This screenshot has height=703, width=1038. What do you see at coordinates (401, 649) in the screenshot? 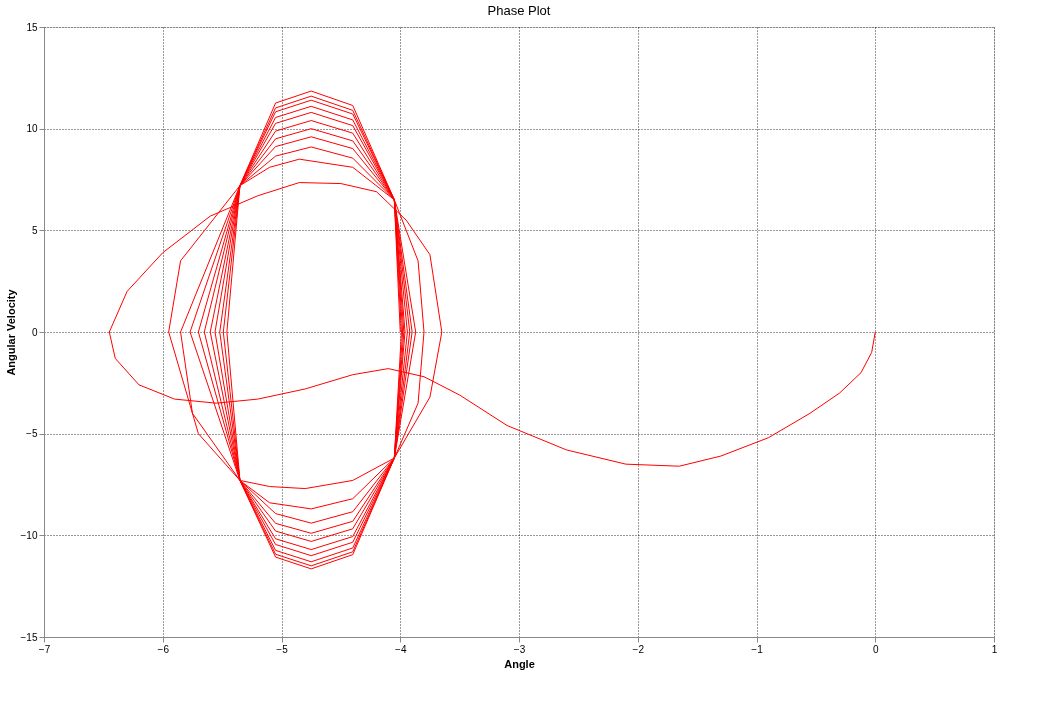
I see `x-tick-label: −4` at bounding box center [401, 649].